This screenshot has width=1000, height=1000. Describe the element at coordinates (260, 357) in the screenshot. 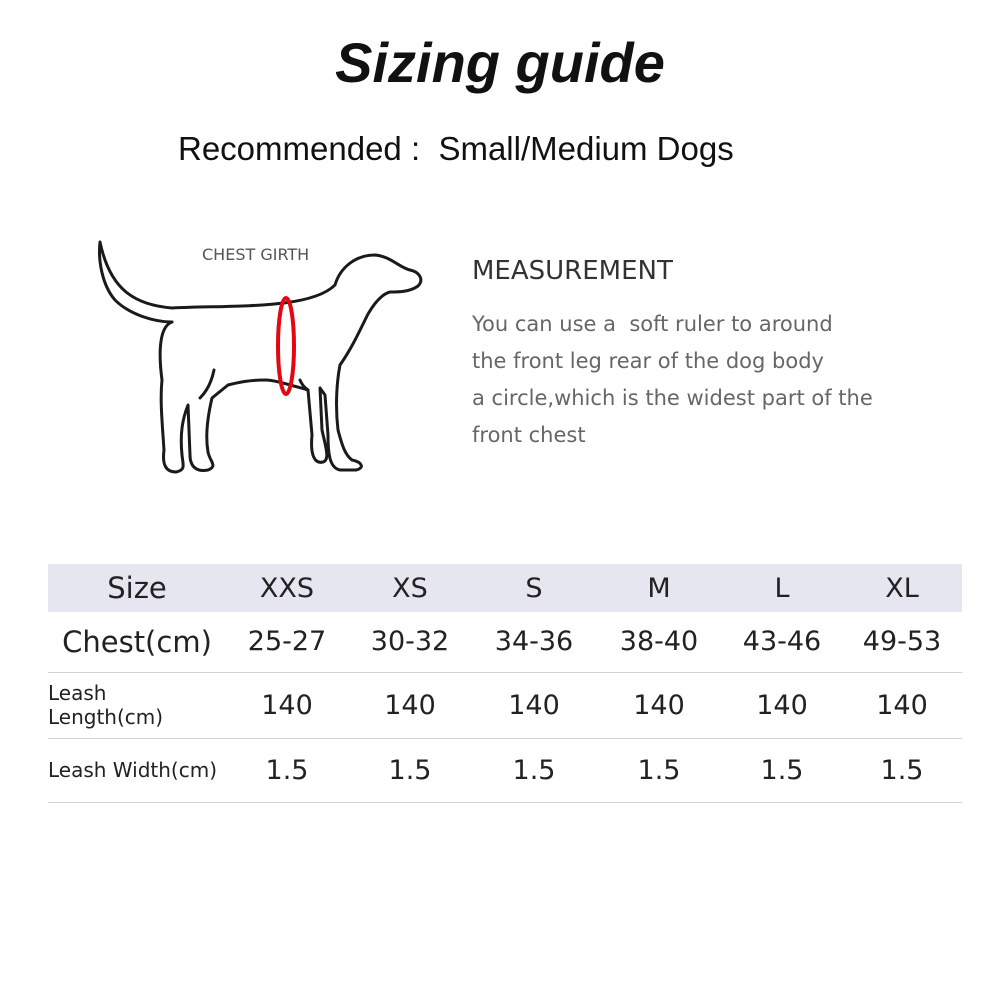

I see `dog-silhouette-icon` at that location.